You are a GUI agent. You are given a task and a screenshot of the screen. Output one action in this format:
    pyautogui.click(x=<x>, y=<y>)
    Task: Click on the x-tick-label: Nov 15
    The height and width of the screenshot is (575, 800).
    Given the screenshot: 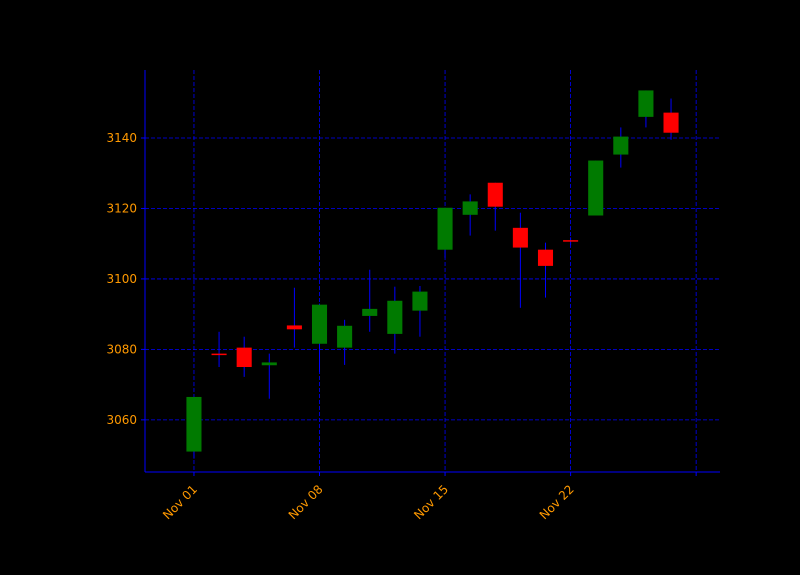 What is the action you would take?
    pyautogui.click(x=431, y=502)
    